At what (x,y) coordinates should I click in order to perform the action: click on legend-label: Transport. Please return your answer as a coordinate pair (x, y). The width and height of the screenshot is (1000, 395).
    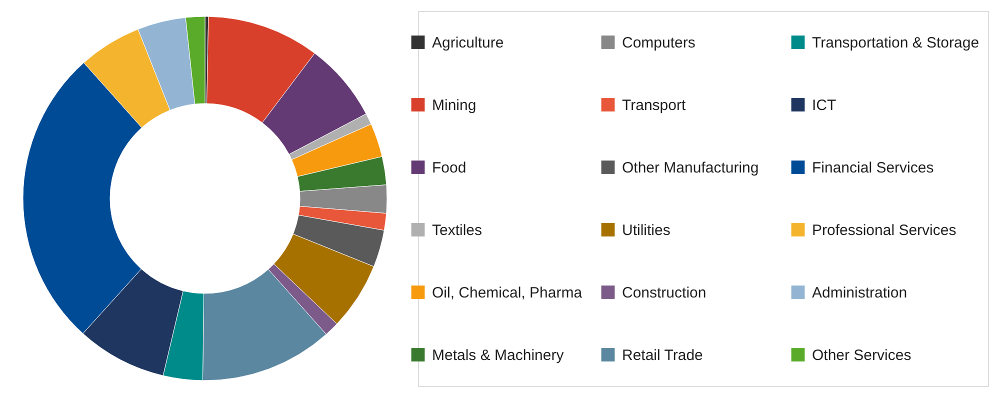
    Looking at the image, I should click on (654, 105).